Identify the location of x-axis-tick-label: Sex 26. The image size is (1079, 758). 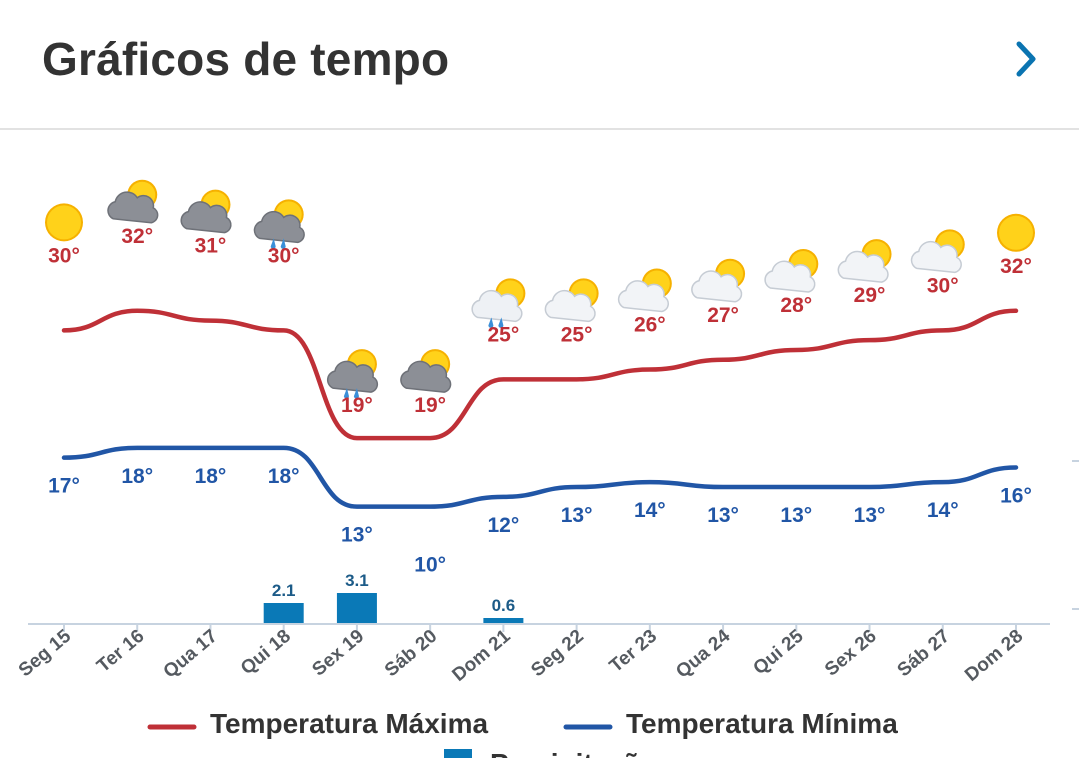
(851, 653).